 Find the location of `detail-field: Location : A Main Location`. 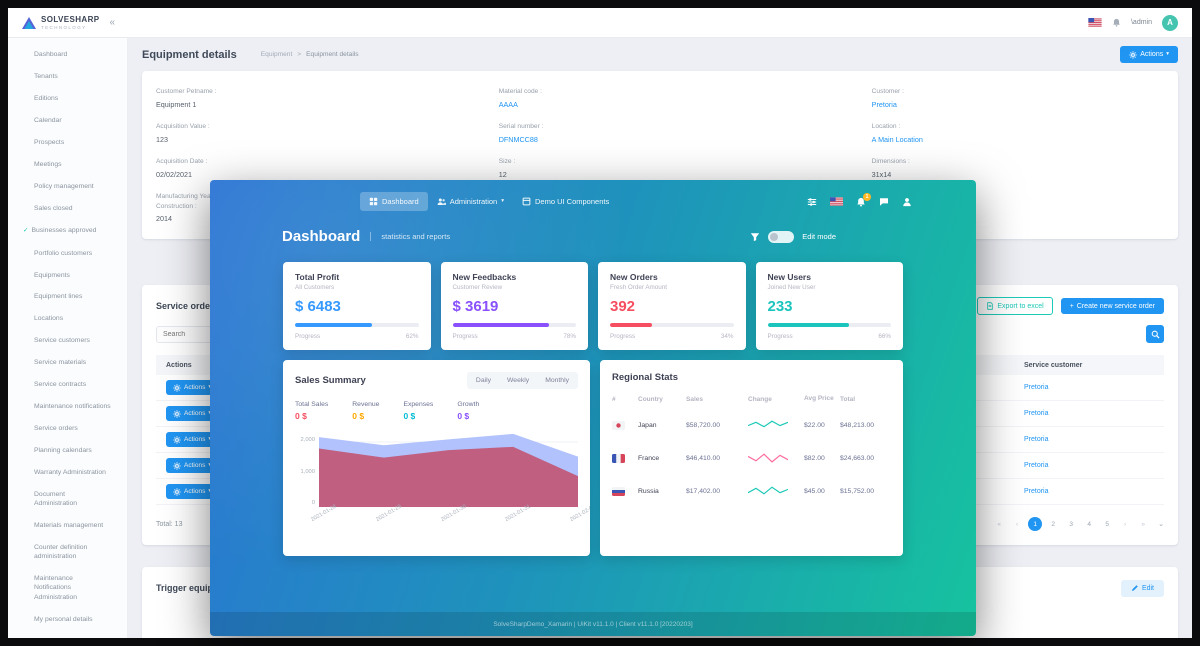

detail-field: Location : A Main Location is located at coordinates (1018, 133).